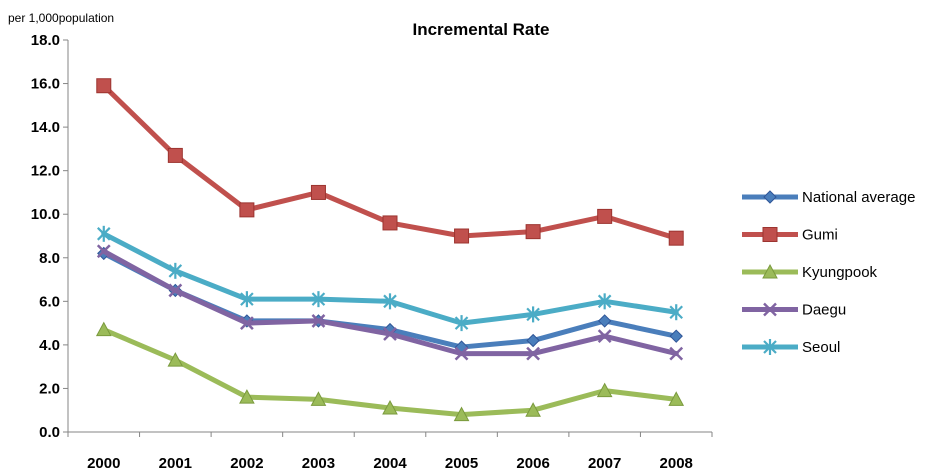 Image resolution: width=947 pixels, height=476 pixels. I want to click on legend-item: National average, so click(828, 197).